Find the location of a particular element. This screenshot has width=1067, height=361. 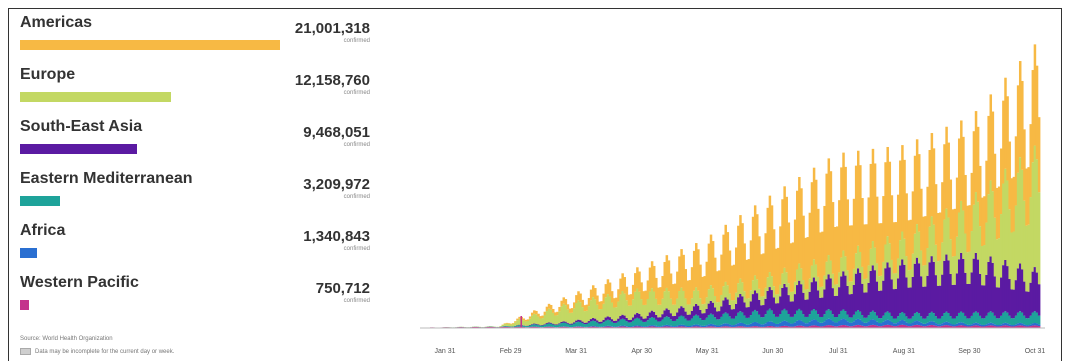

region-total: 21,001,318 is located at coordinates (332, 28).